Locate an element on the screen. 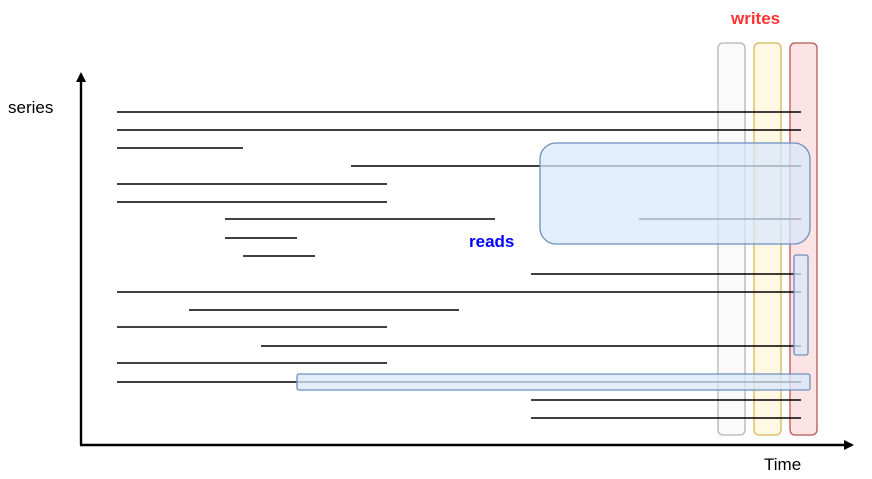  read-region-vertical is located at coordinates (801, 305).